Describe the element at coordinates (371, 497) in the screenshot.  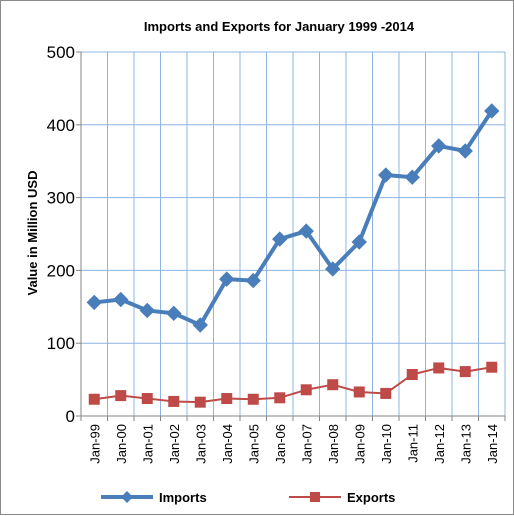
I see `legend-label: Exports` at that location.